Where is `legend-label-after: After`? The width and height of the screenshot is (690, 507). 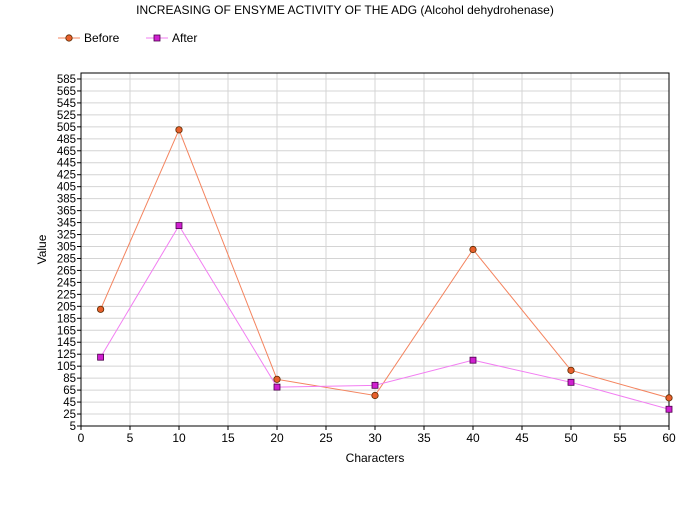
legend-label-after: After is located at coordinates (185, 38).